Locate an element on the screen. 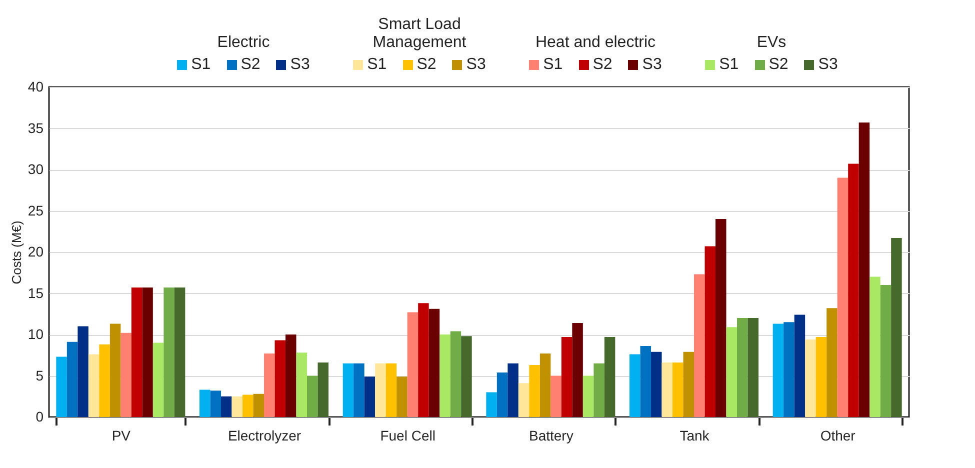 This screenshot has height=468, width=975. text: EVs is located at coordinates (772, 43).